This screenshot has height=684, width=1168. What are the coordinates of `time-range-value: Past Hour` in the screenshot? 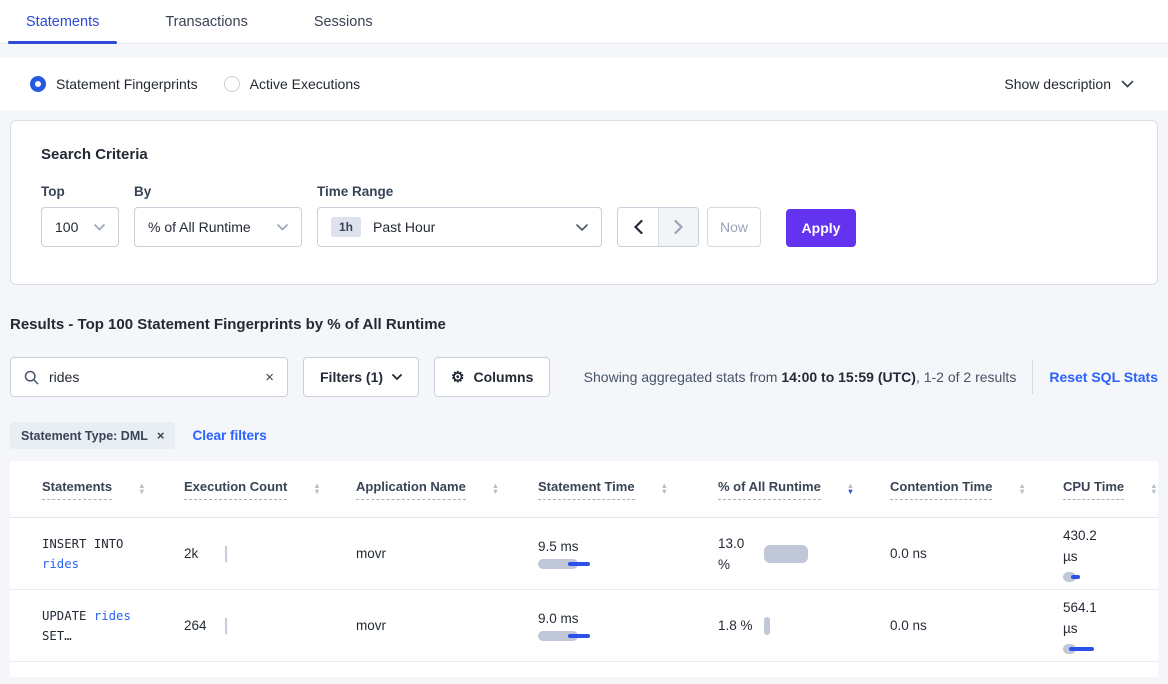 It's located at (404, 227).